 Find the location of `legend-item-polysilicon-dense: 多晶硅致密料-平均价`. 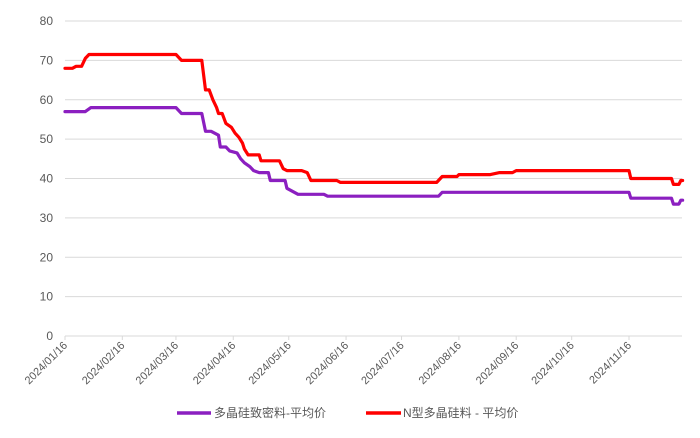

legend-item-polysilicon-dense: 多晶硅致密料-平均价 is located at coordinates (251, 412).